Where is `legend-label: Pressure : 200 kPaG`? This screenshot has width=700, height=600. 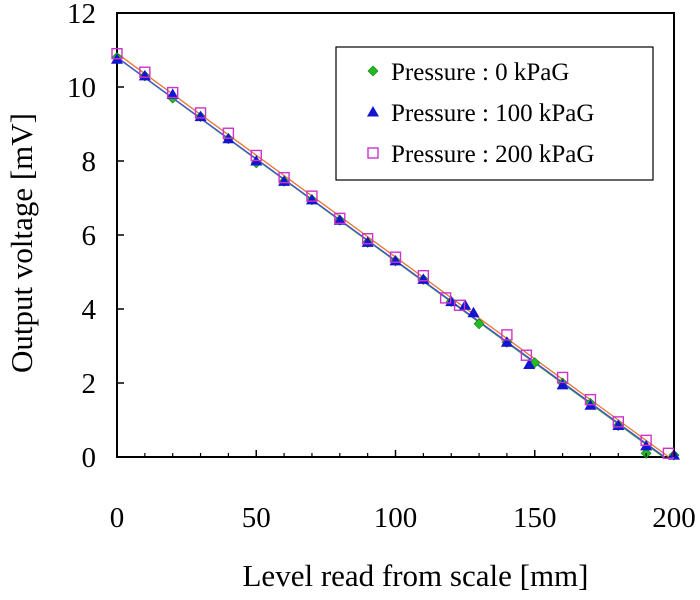
legend-label: Pressure : 200 kPaG is located at coordinates (492, 154).